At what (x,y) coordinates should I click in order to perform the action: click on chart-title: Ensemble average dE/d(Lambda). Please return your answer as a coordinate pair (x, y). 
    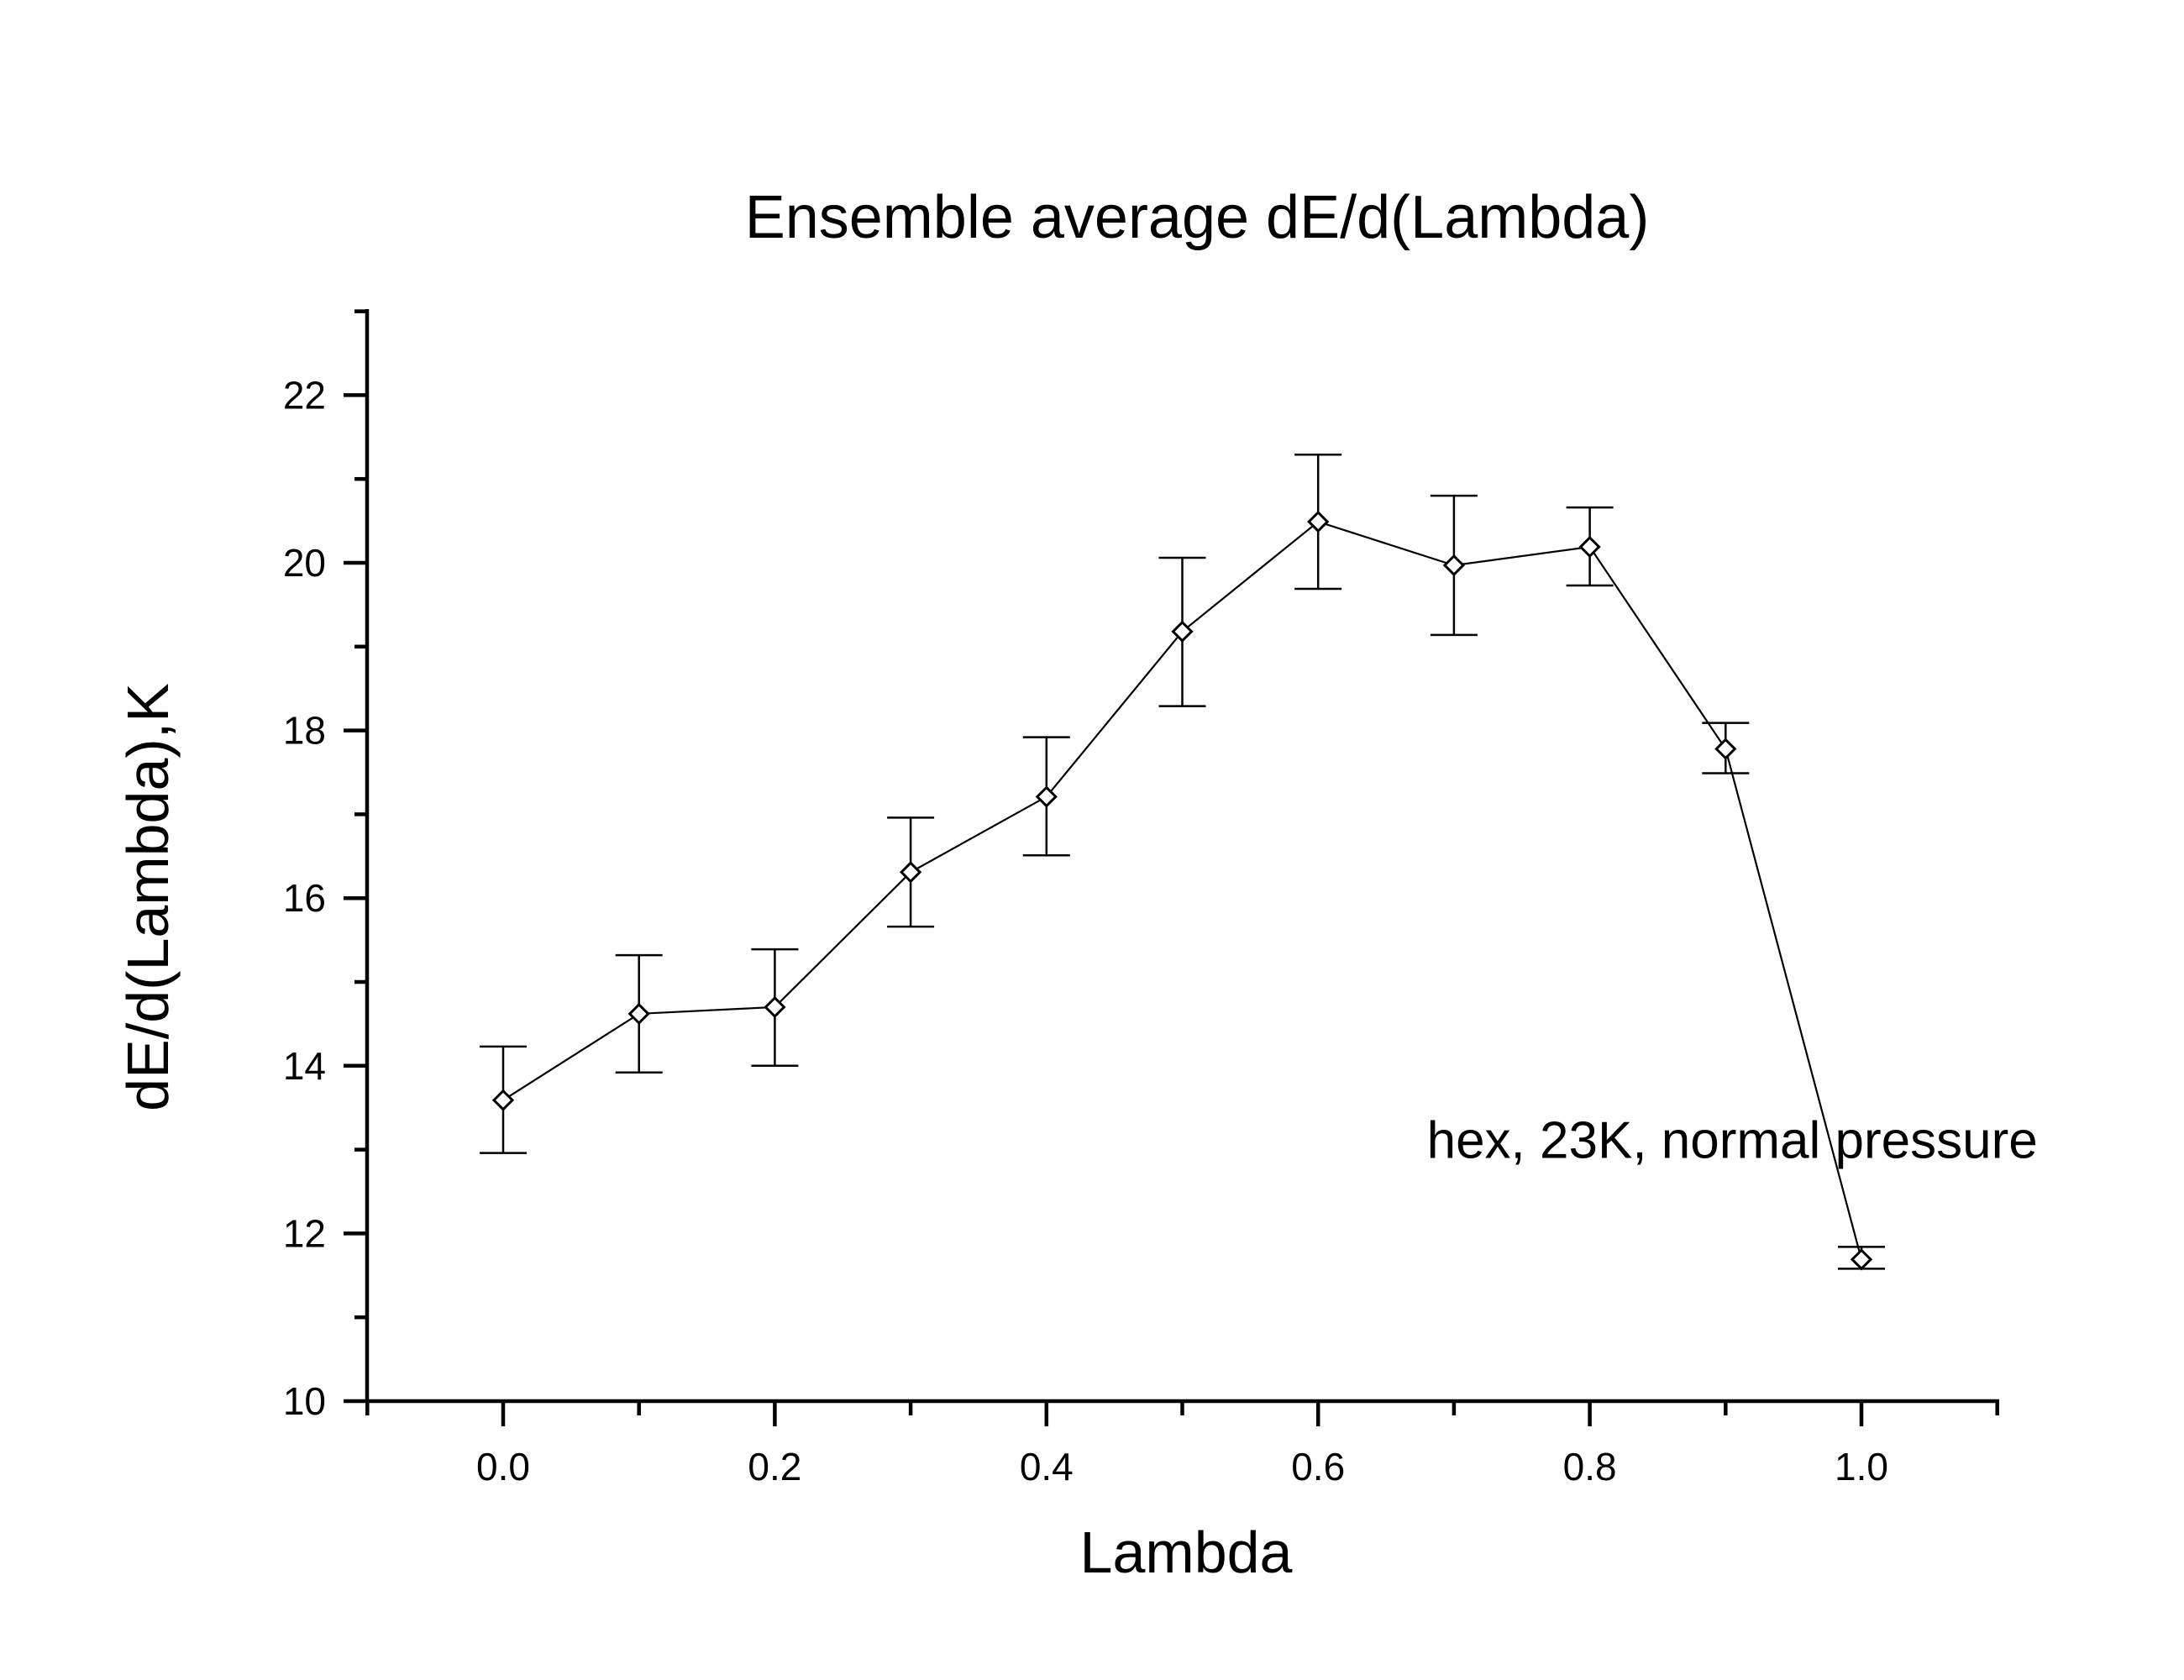
    Looking at the image, I should click on (1197, 217).